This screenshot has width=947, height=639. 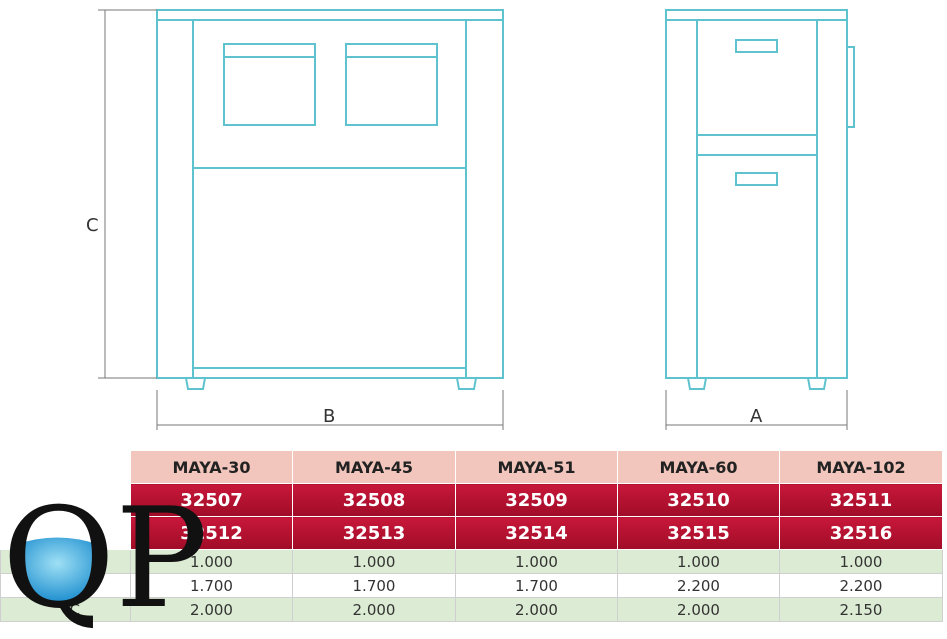 I want to click on dimension-label: C, so click(x=92, y=225).